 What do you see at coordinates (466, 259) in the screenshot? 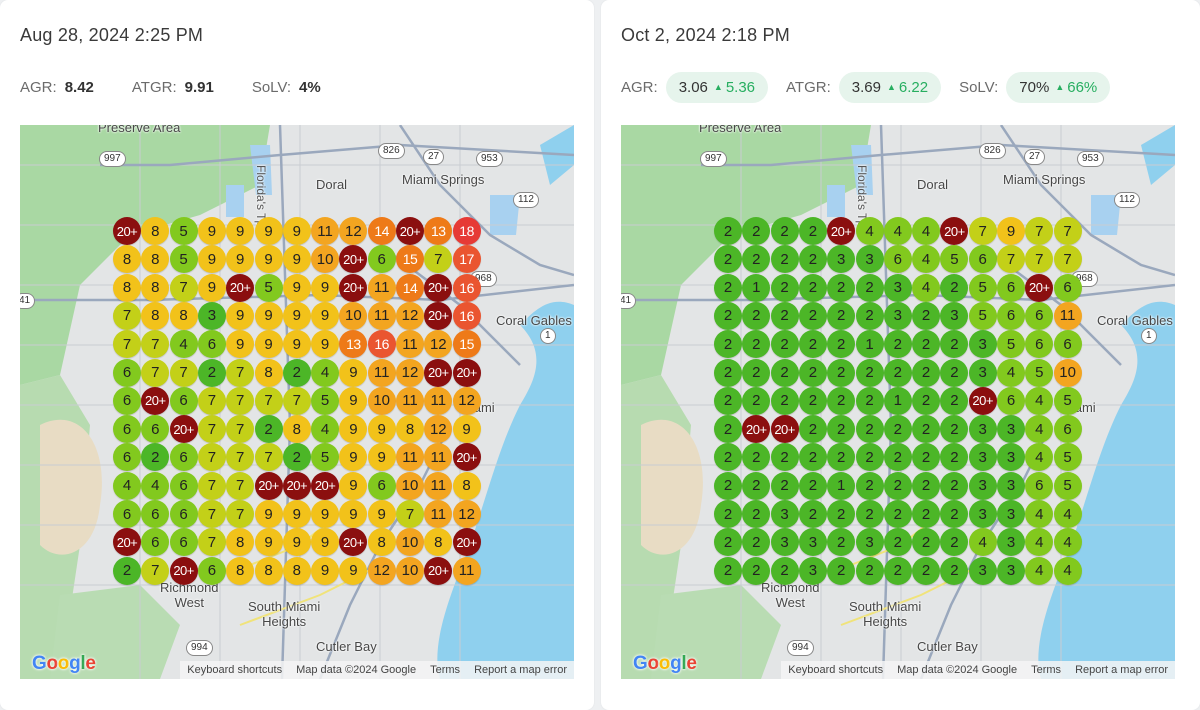
I see `rank-pin: 17` at bounding box center [466, 259].